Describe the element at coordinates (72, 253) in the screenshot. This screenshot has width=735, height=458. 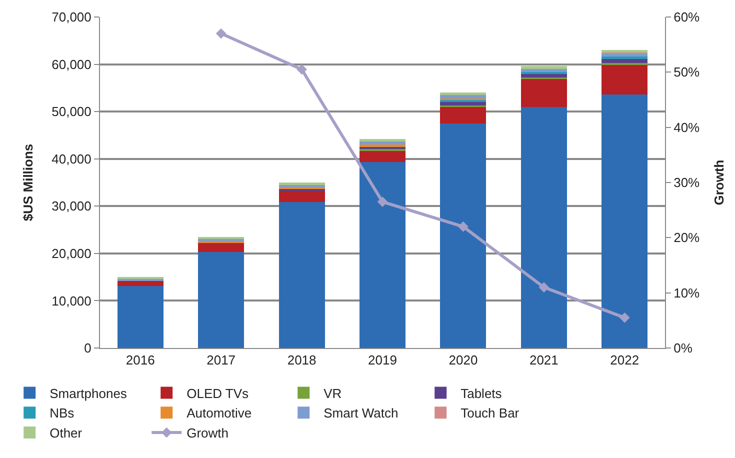
I see `y-tick-label: 20,000` at that location.